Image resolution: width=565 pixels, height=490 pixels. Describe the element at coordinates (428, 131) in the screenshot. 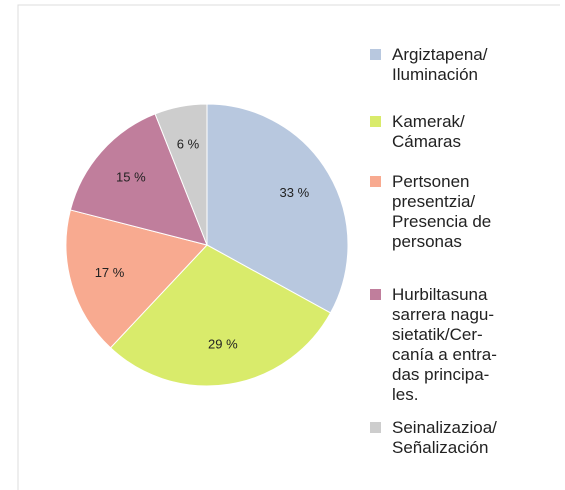

I see `legend-label: Kamerak/ Cámaras` at that location.